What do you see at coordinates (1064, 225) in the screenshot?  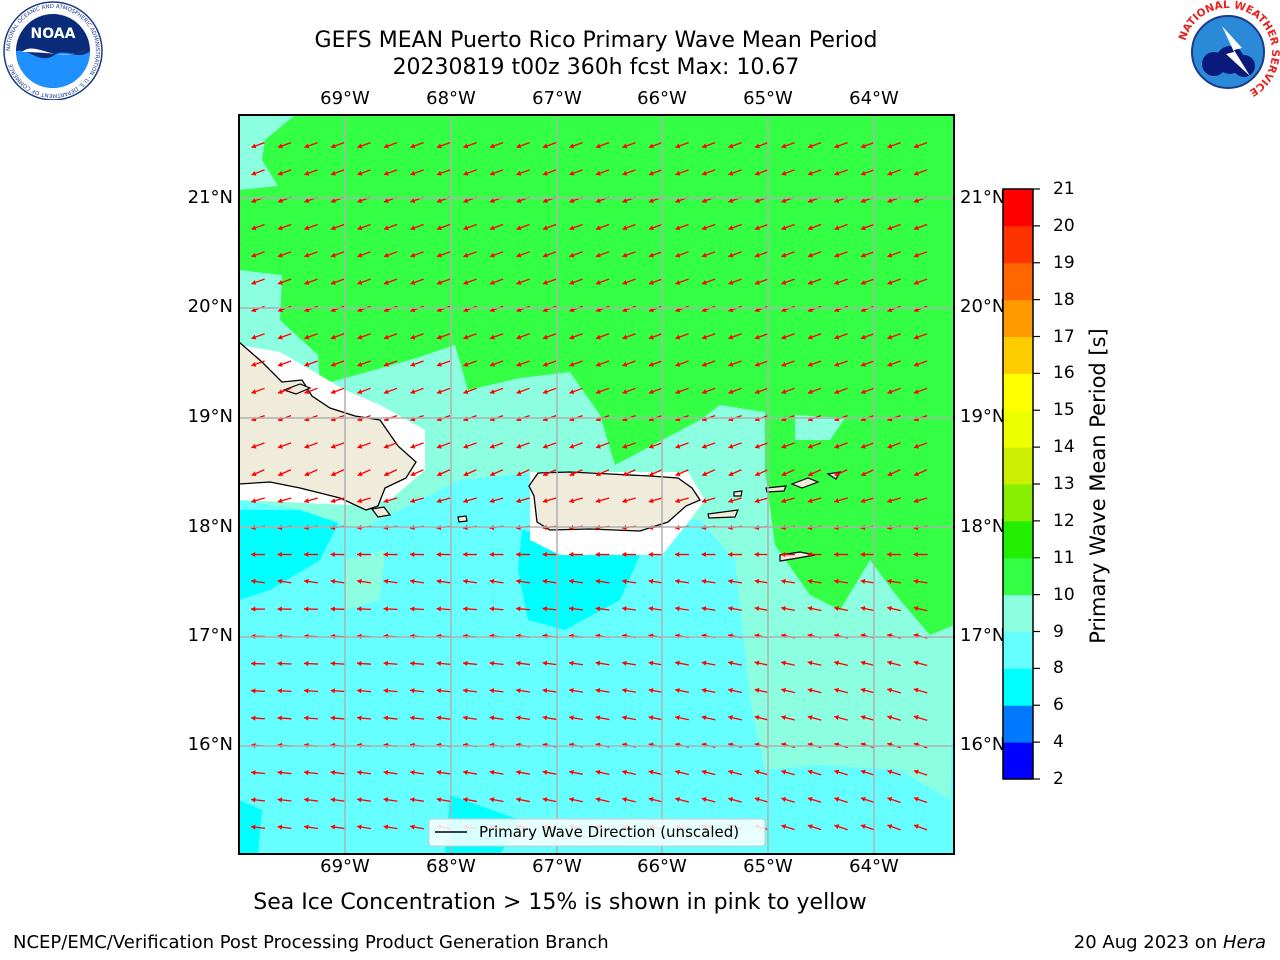 I see `colorbar-tick-label: 20` at bounding box center [1064, 225].